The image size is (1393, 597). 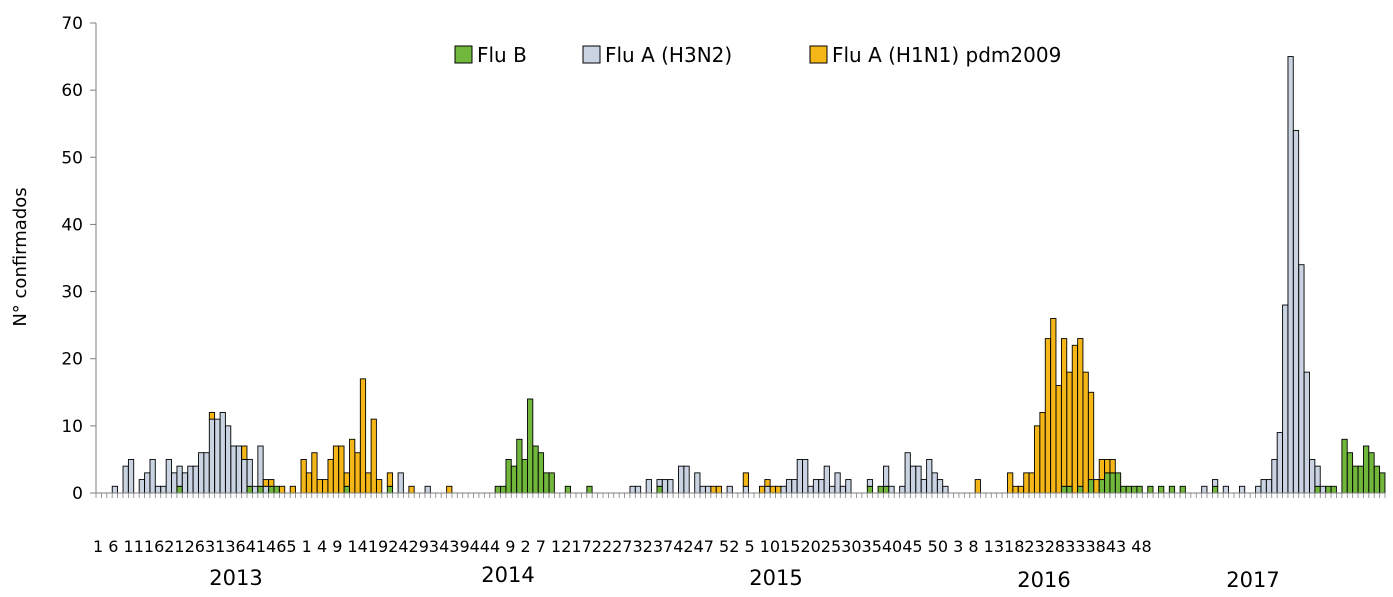 What do you see at coordinates (235, 578) in the screenshot?
I see `year-label: 2013` at bounding box center [235, 578].